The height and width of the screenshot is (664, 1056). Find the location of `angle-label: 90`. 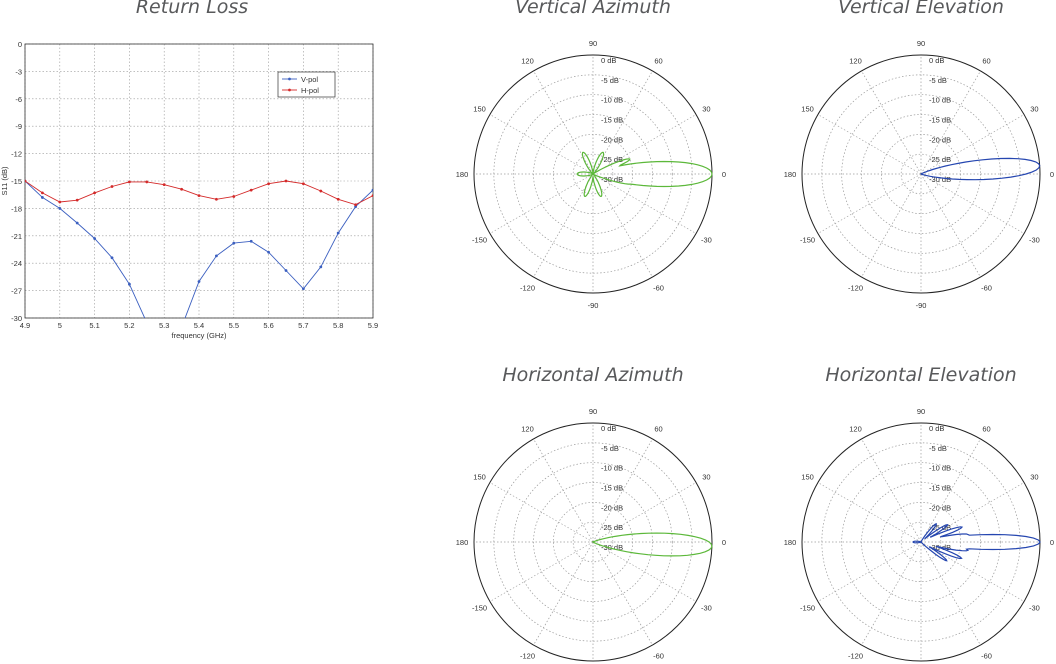

angle-label: 90 is located at coordinates (593, 411).